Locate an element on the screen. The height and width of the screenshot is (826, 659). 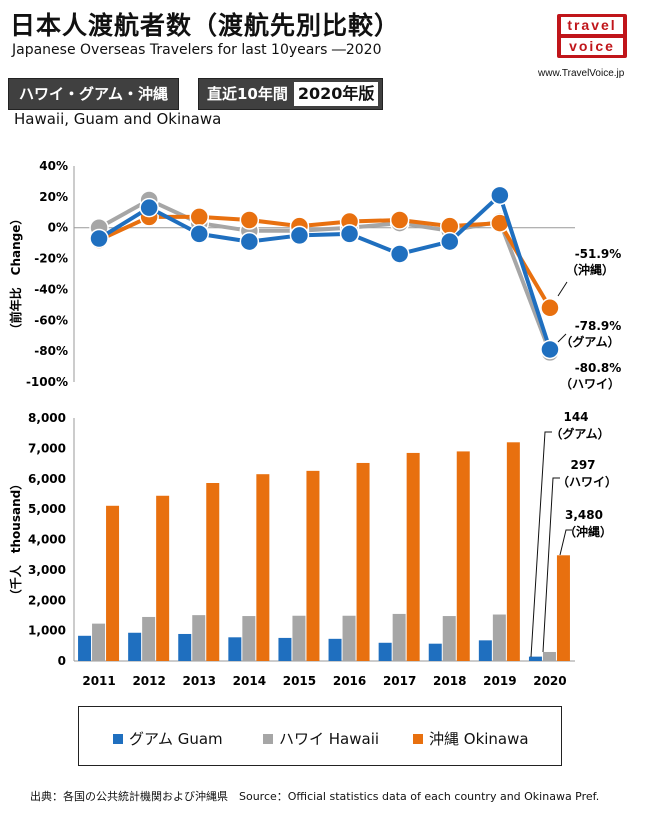
line-annotation-value: -78.9% is located at coordinates (598, 326).